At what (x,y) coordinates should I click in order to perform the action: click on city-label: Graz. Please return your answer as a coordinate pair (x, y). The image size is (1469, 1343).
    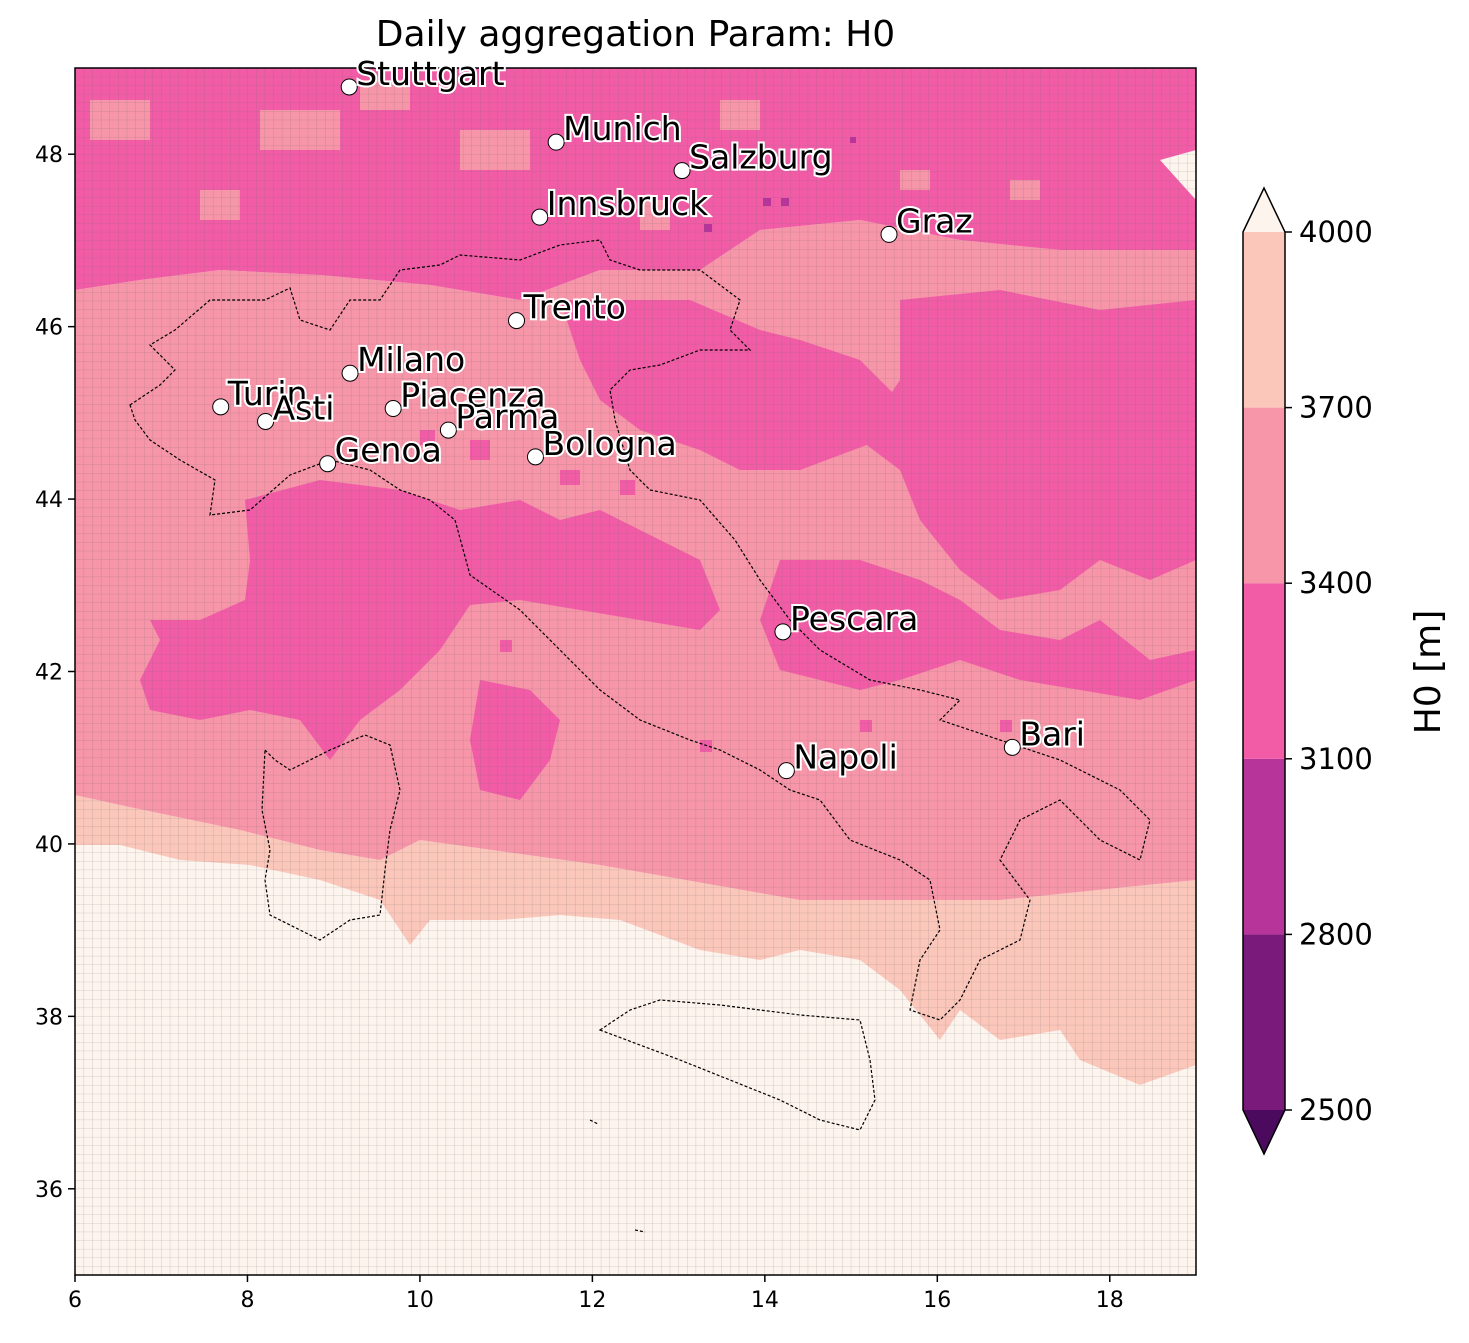
    Looking at the image, I should click on (934, 220).